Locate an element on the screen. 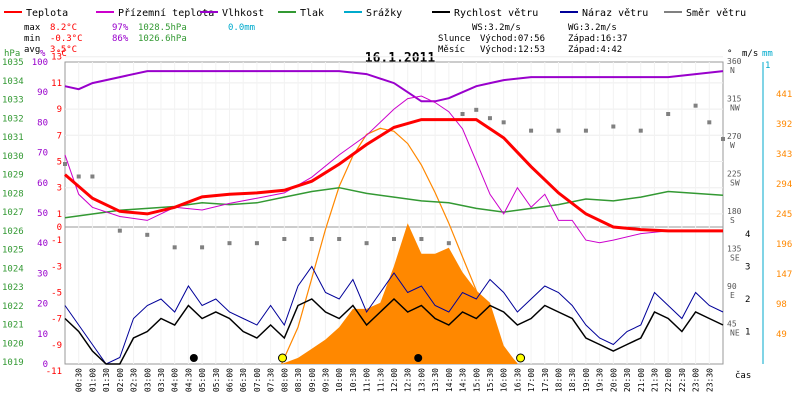 This screenshot has height=404, width=800. rain-tick-label: 1 is located at coordinates (767, 66).